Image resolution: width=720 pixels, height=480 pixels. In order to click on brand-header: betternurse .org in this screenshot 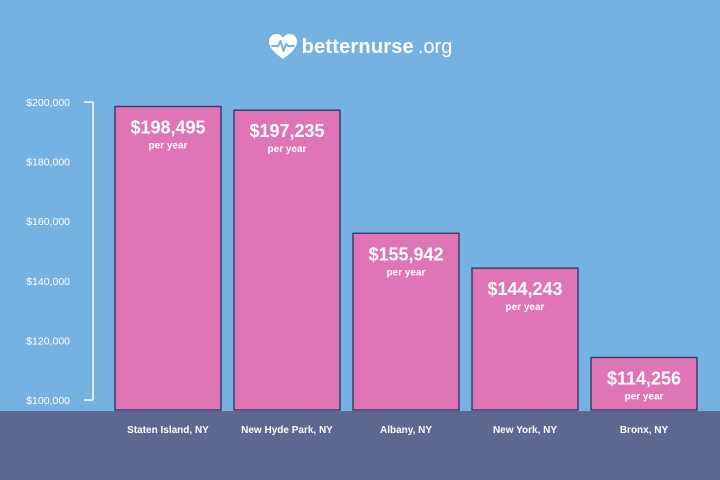, I will do `click(360, 47)`.